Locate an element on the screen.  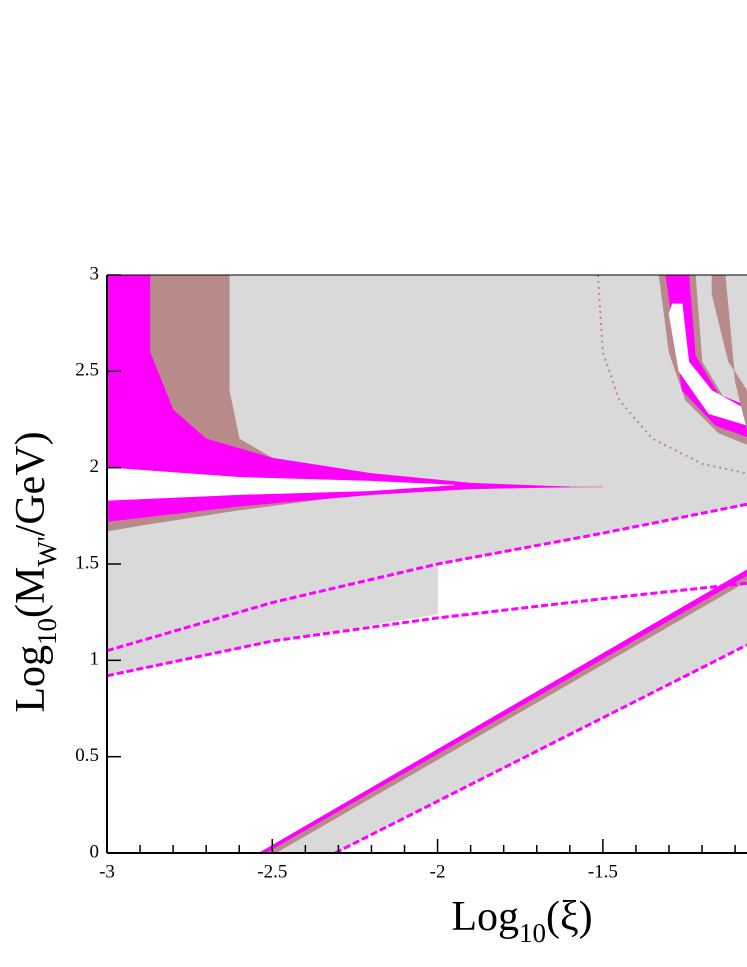
x-axis-label-part: Log is located at coordinates (485, 917).